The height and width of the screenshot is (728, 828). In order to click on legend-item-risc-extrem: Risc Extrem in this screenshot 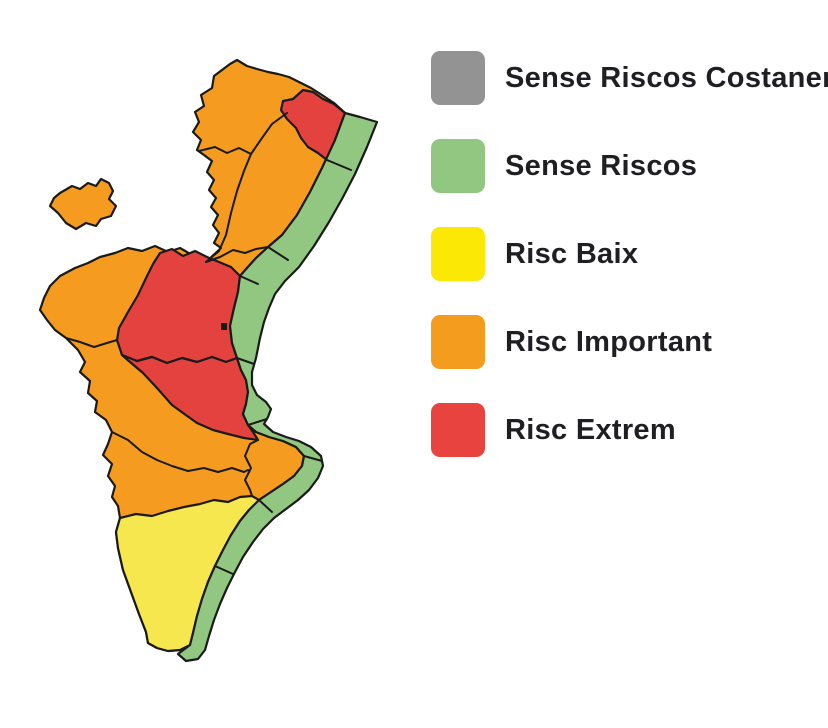, I will do `click(629, 430)`.